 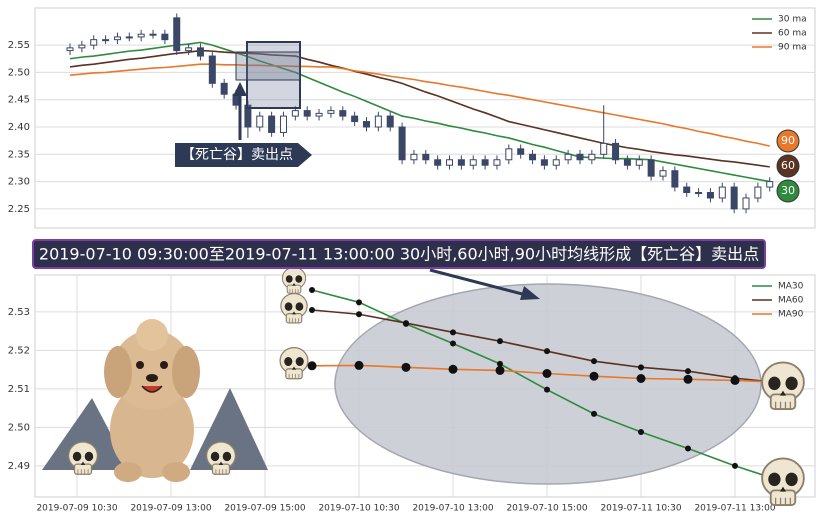 I want to click on x-tick-label: 2019-07-10 13:00, so click(x=452, y=509).